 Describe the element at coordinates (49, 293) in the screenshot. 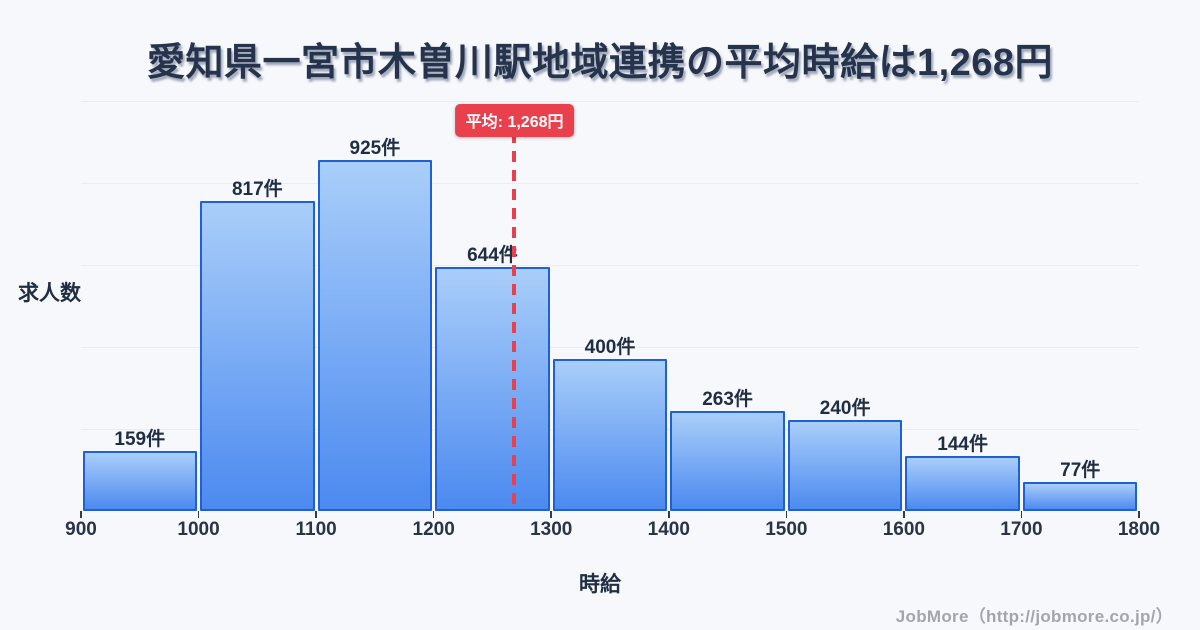

I see `y-axis-title: 求人数` at that location.